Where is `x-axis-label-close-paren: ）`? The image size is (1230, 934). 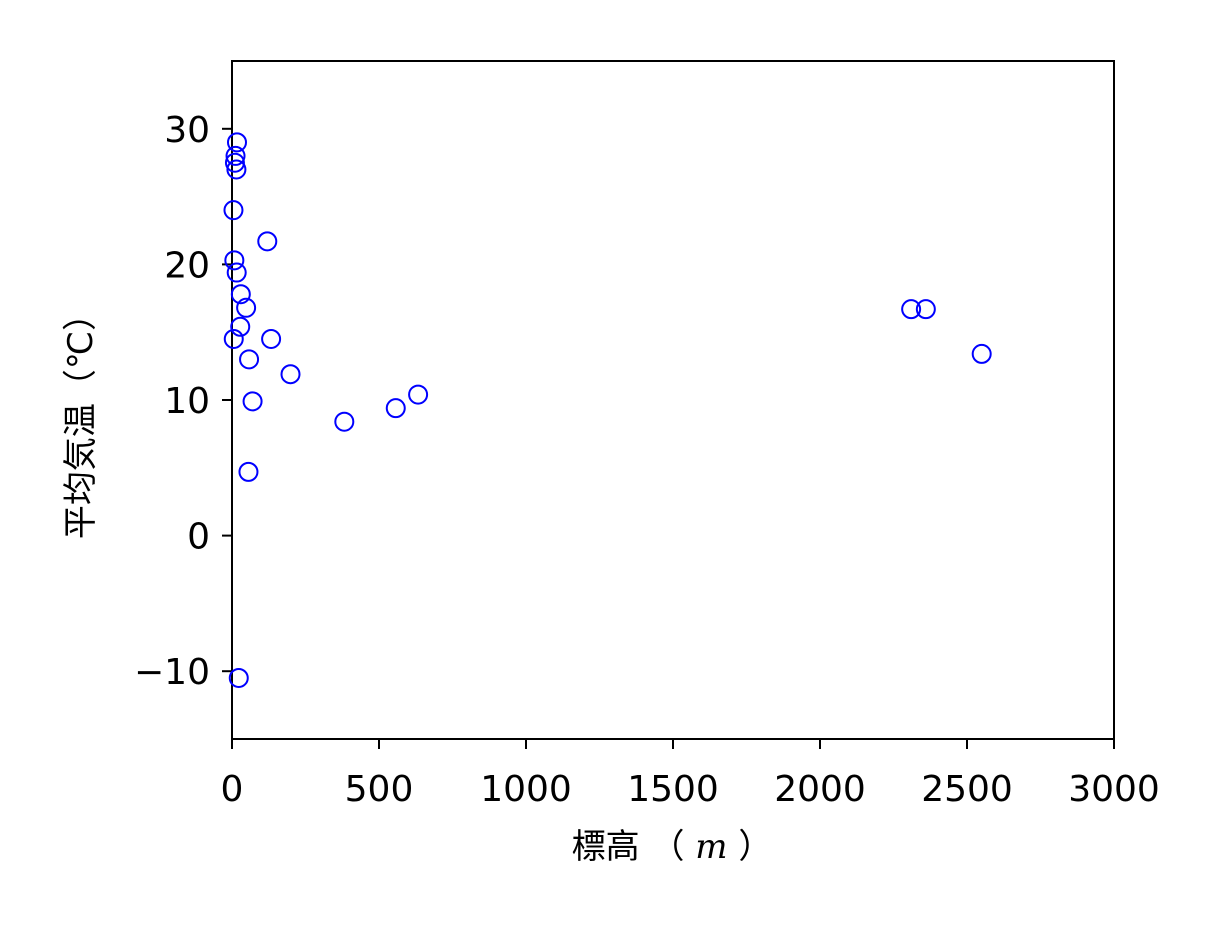 x-axis-label-close-paren: ） is located at coordinates (755, 847).